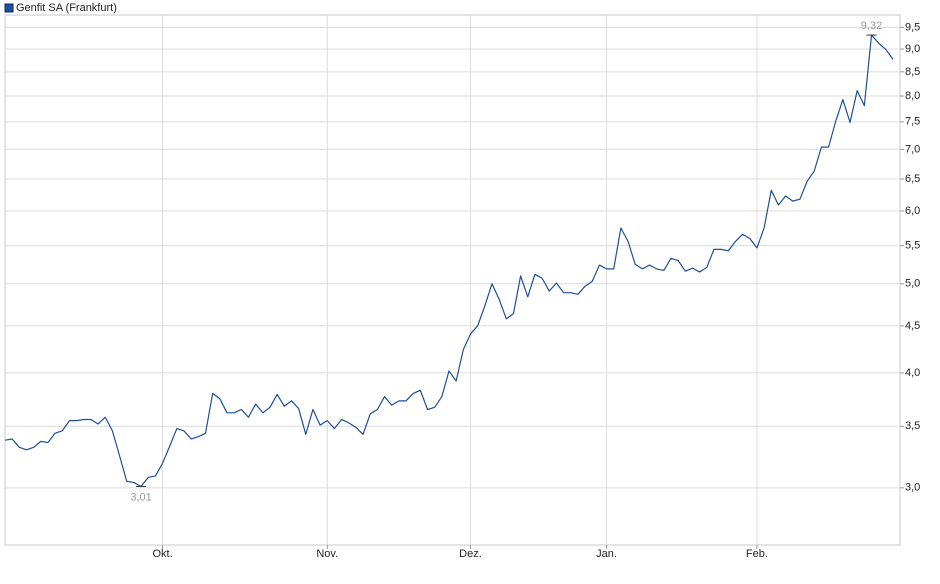 Image resolution: width=940 pixels, height=584 pixels. What do you see at coordinates (912, 27) in the screenshot?
I see `y-tick-label: 9,5` at bounding box center [912, 27].